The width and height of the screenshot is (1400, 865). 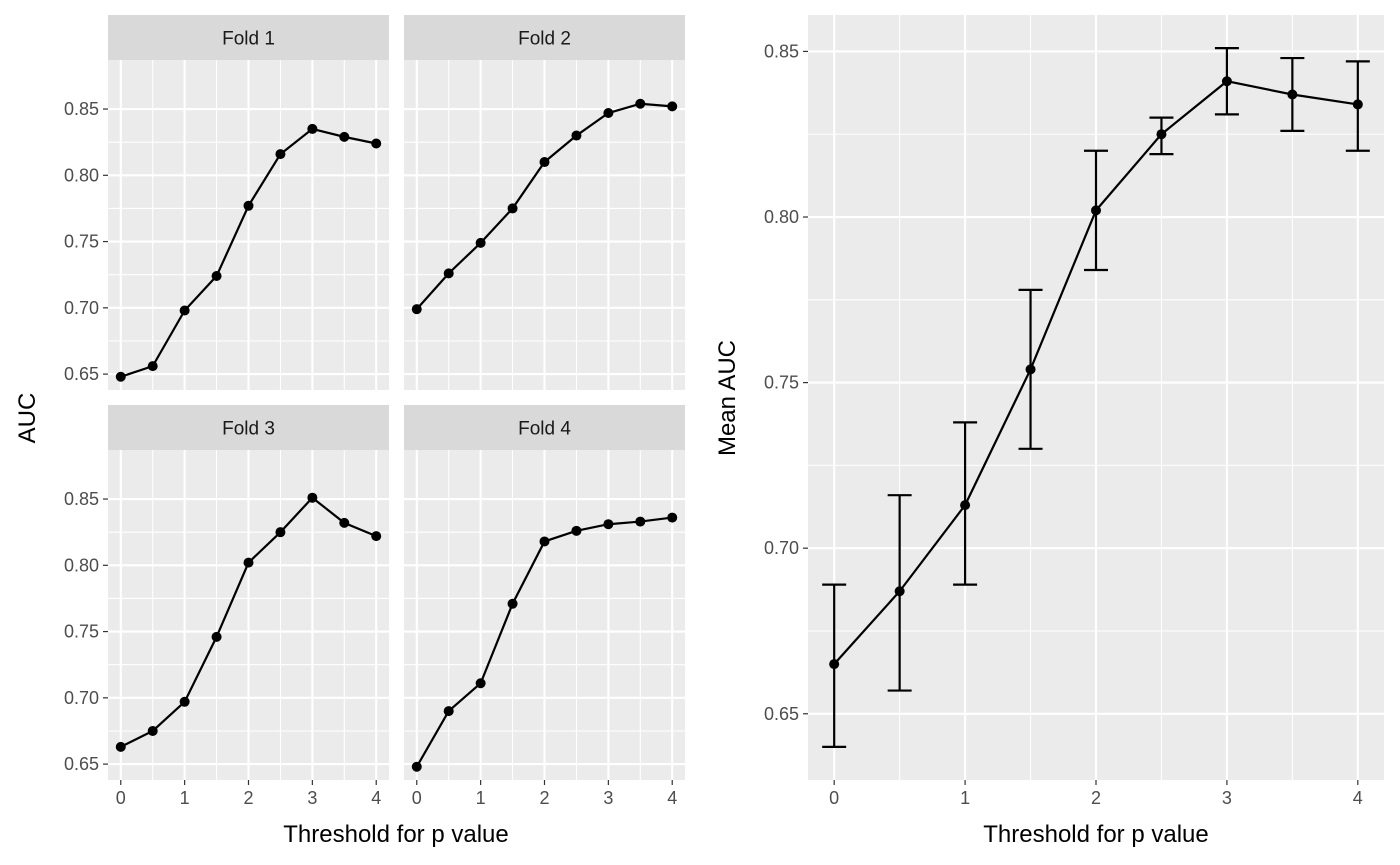 What do you see at coordinates (544, 606) in the screenshot?
I see `facet-panel: Fold 4 0 1 2 3 4` at bounding box center [544, 606].